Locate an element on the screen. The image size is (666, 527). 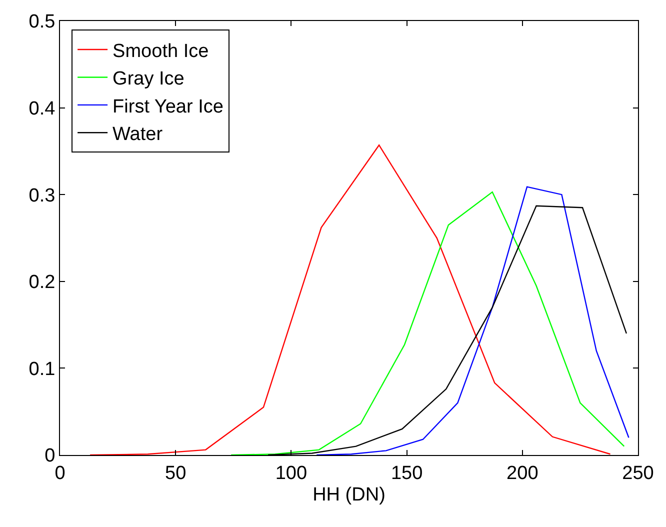
x-tick-label: 50 is located at coordinates (175, 473).